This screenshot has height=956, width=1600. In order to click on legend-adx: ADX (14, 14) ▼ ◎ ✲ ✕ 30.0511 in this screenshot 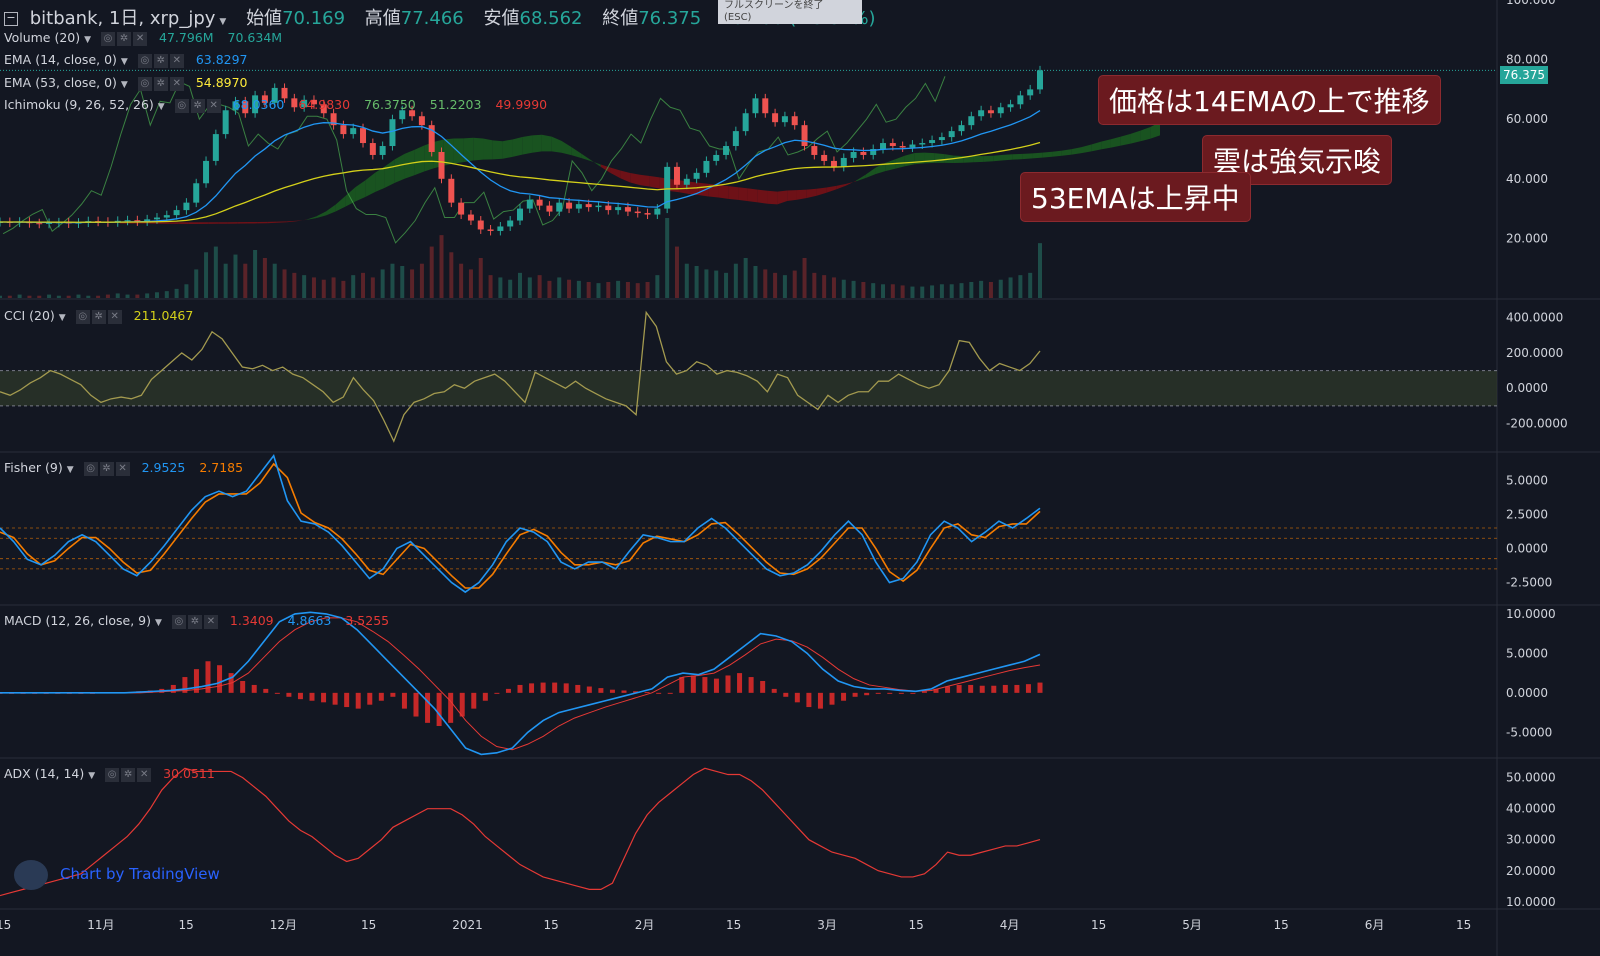, I will do `click(114, 774)`.